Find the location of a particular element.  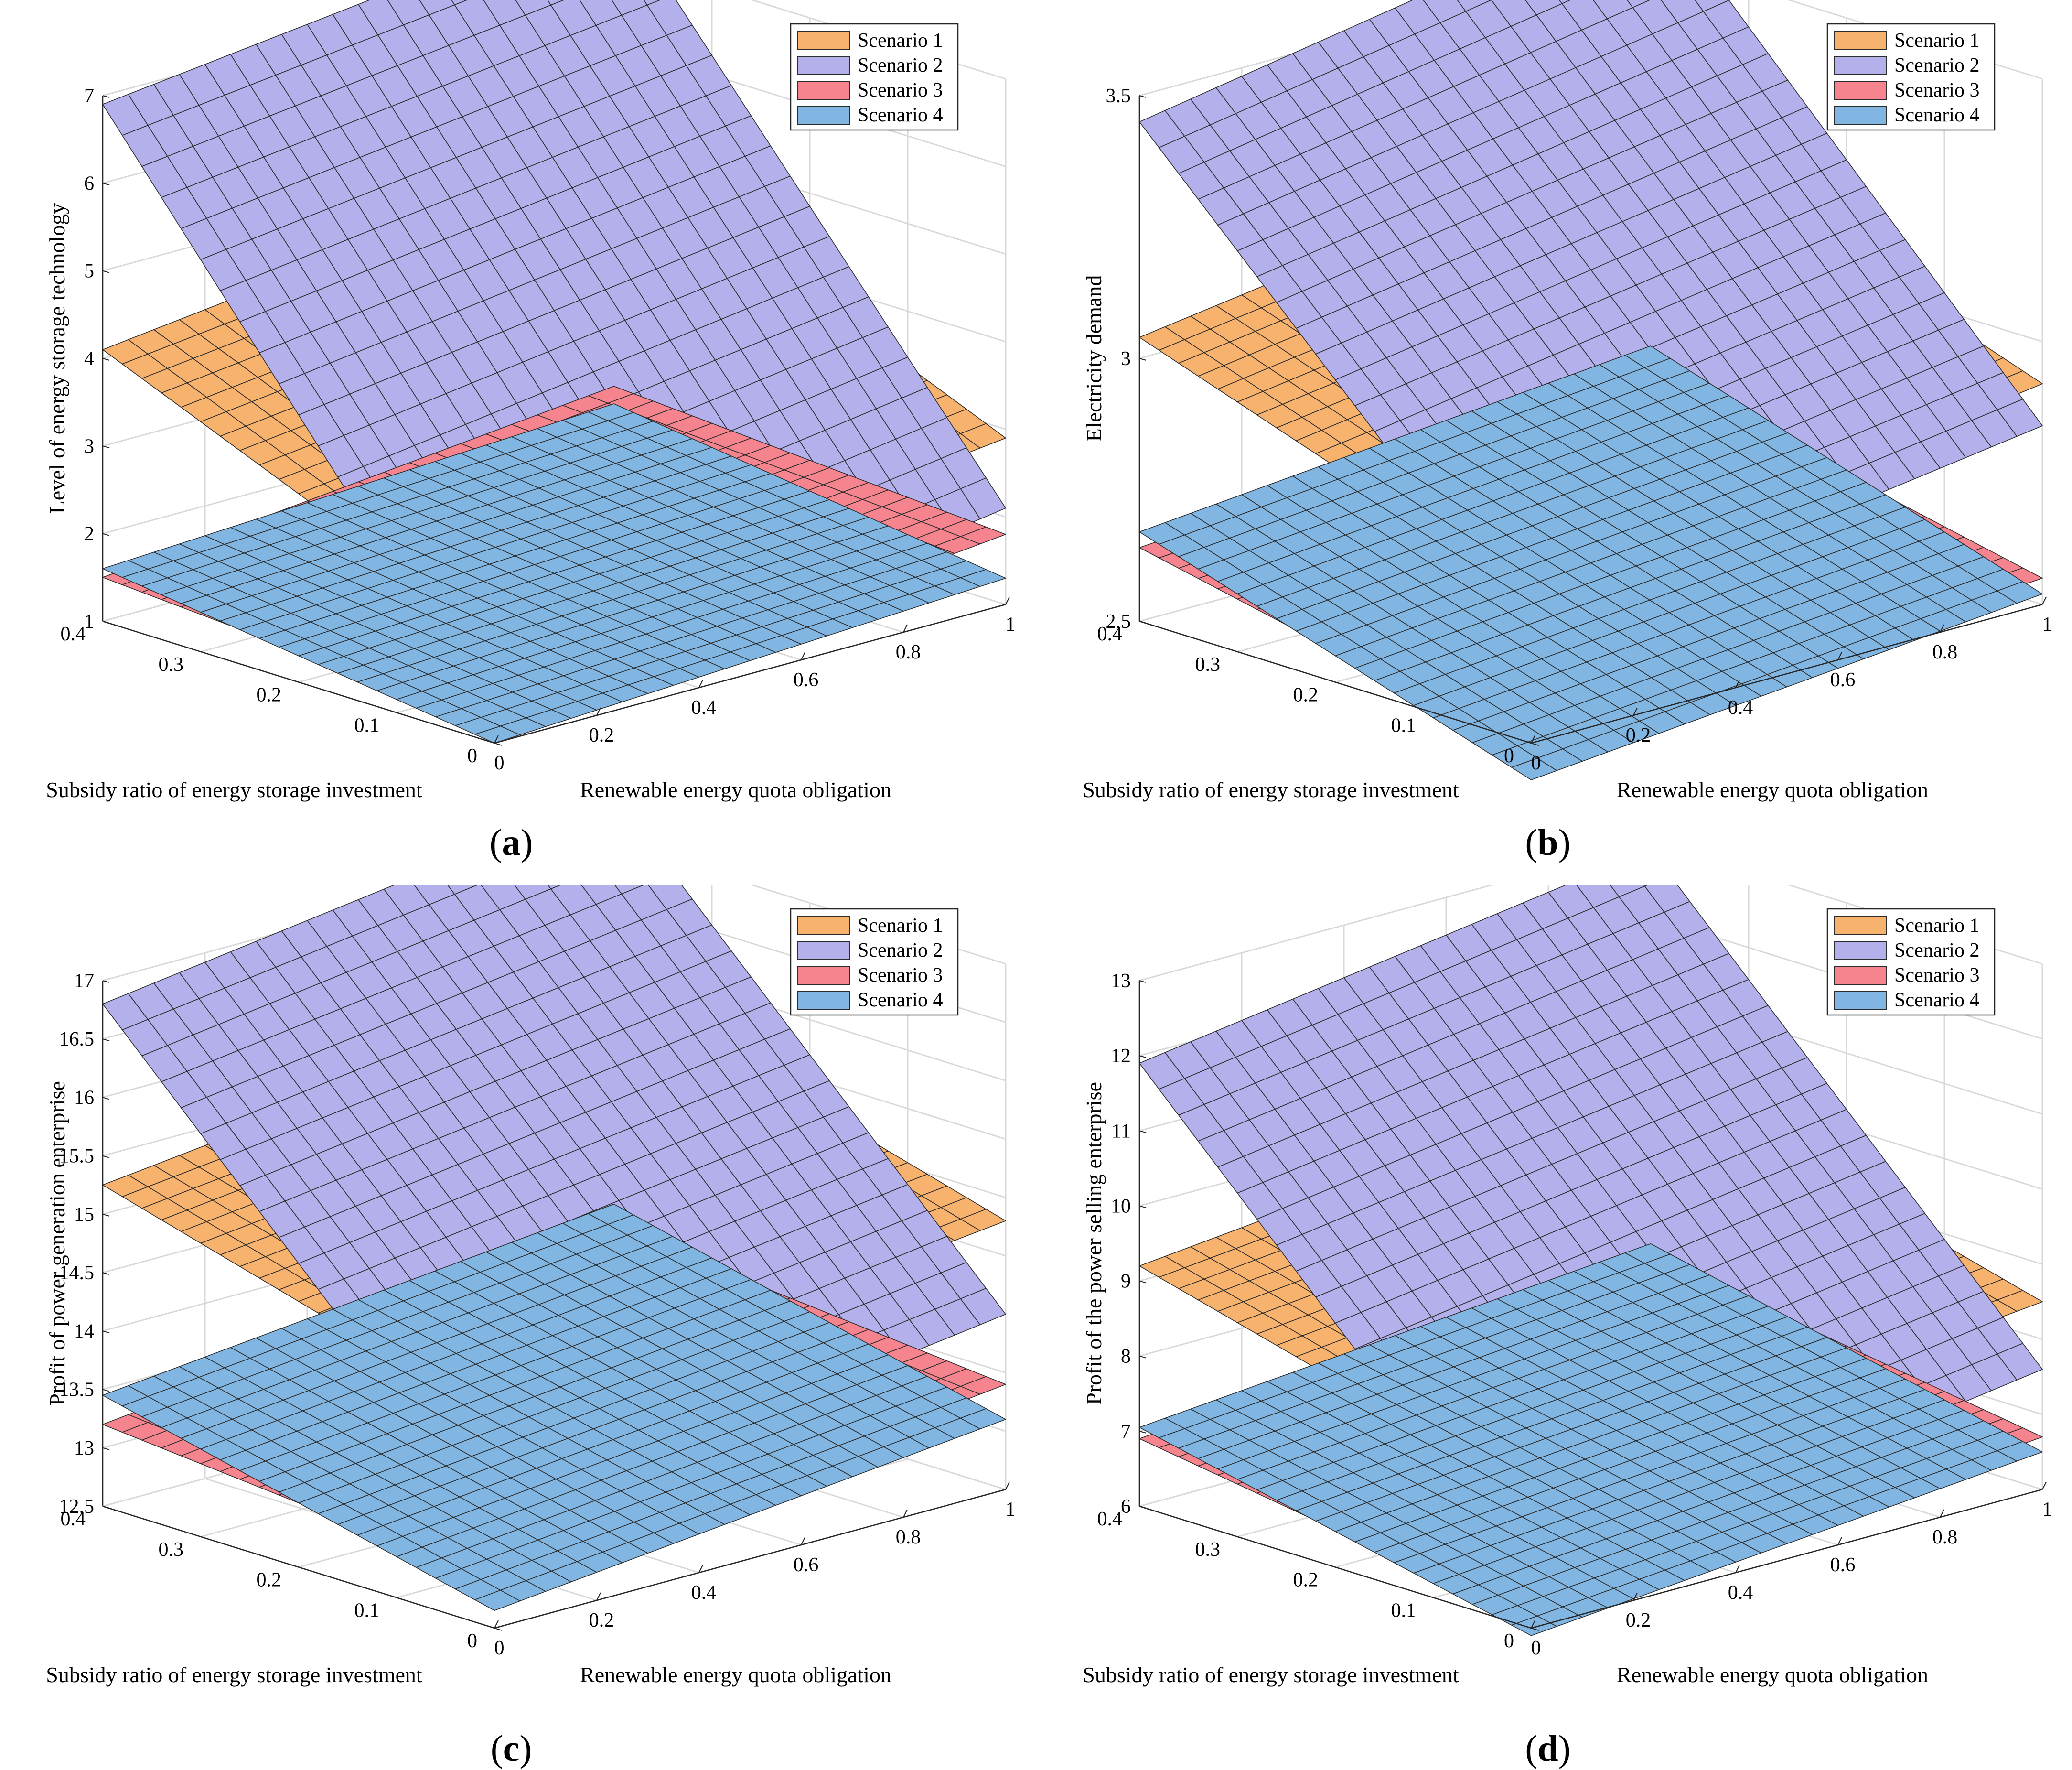

z-tick-label: 16.5 is located at coordinates (77, 1039).